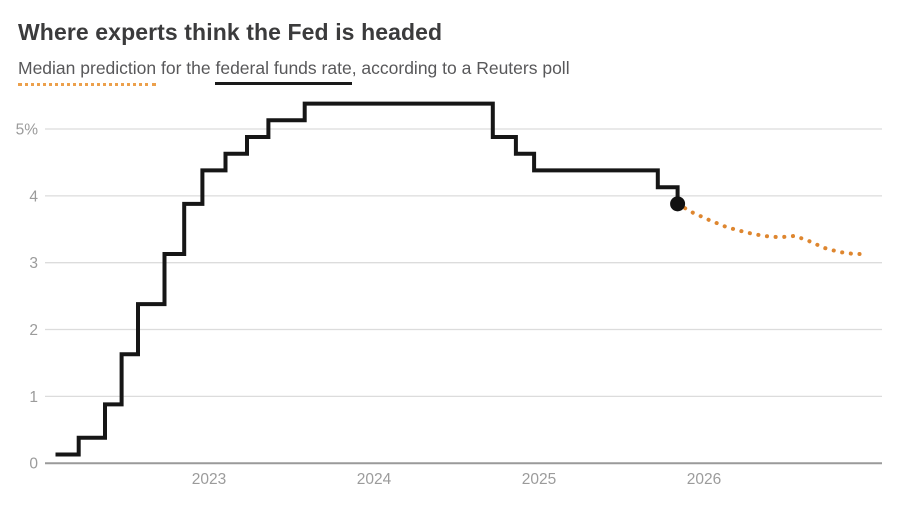  I want to click on y-tick-label: 1, so click(33, 397).